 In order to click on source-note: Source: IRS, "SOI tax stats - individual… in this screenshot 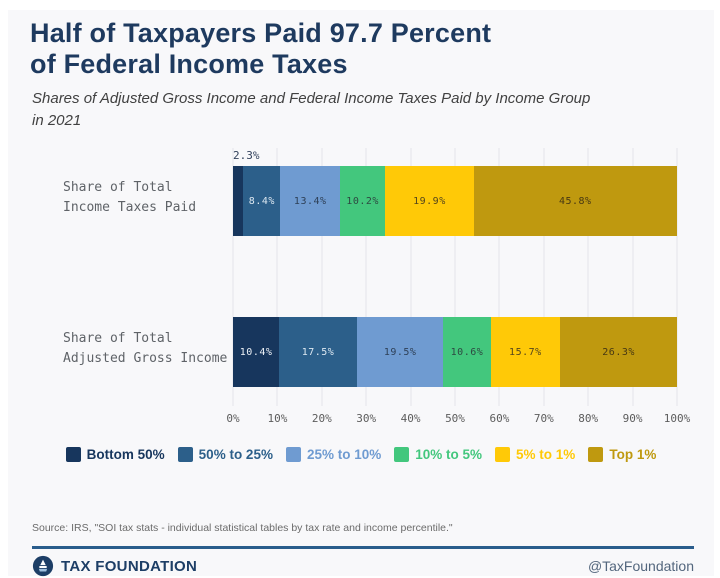, I will do `click(242, 528)`.